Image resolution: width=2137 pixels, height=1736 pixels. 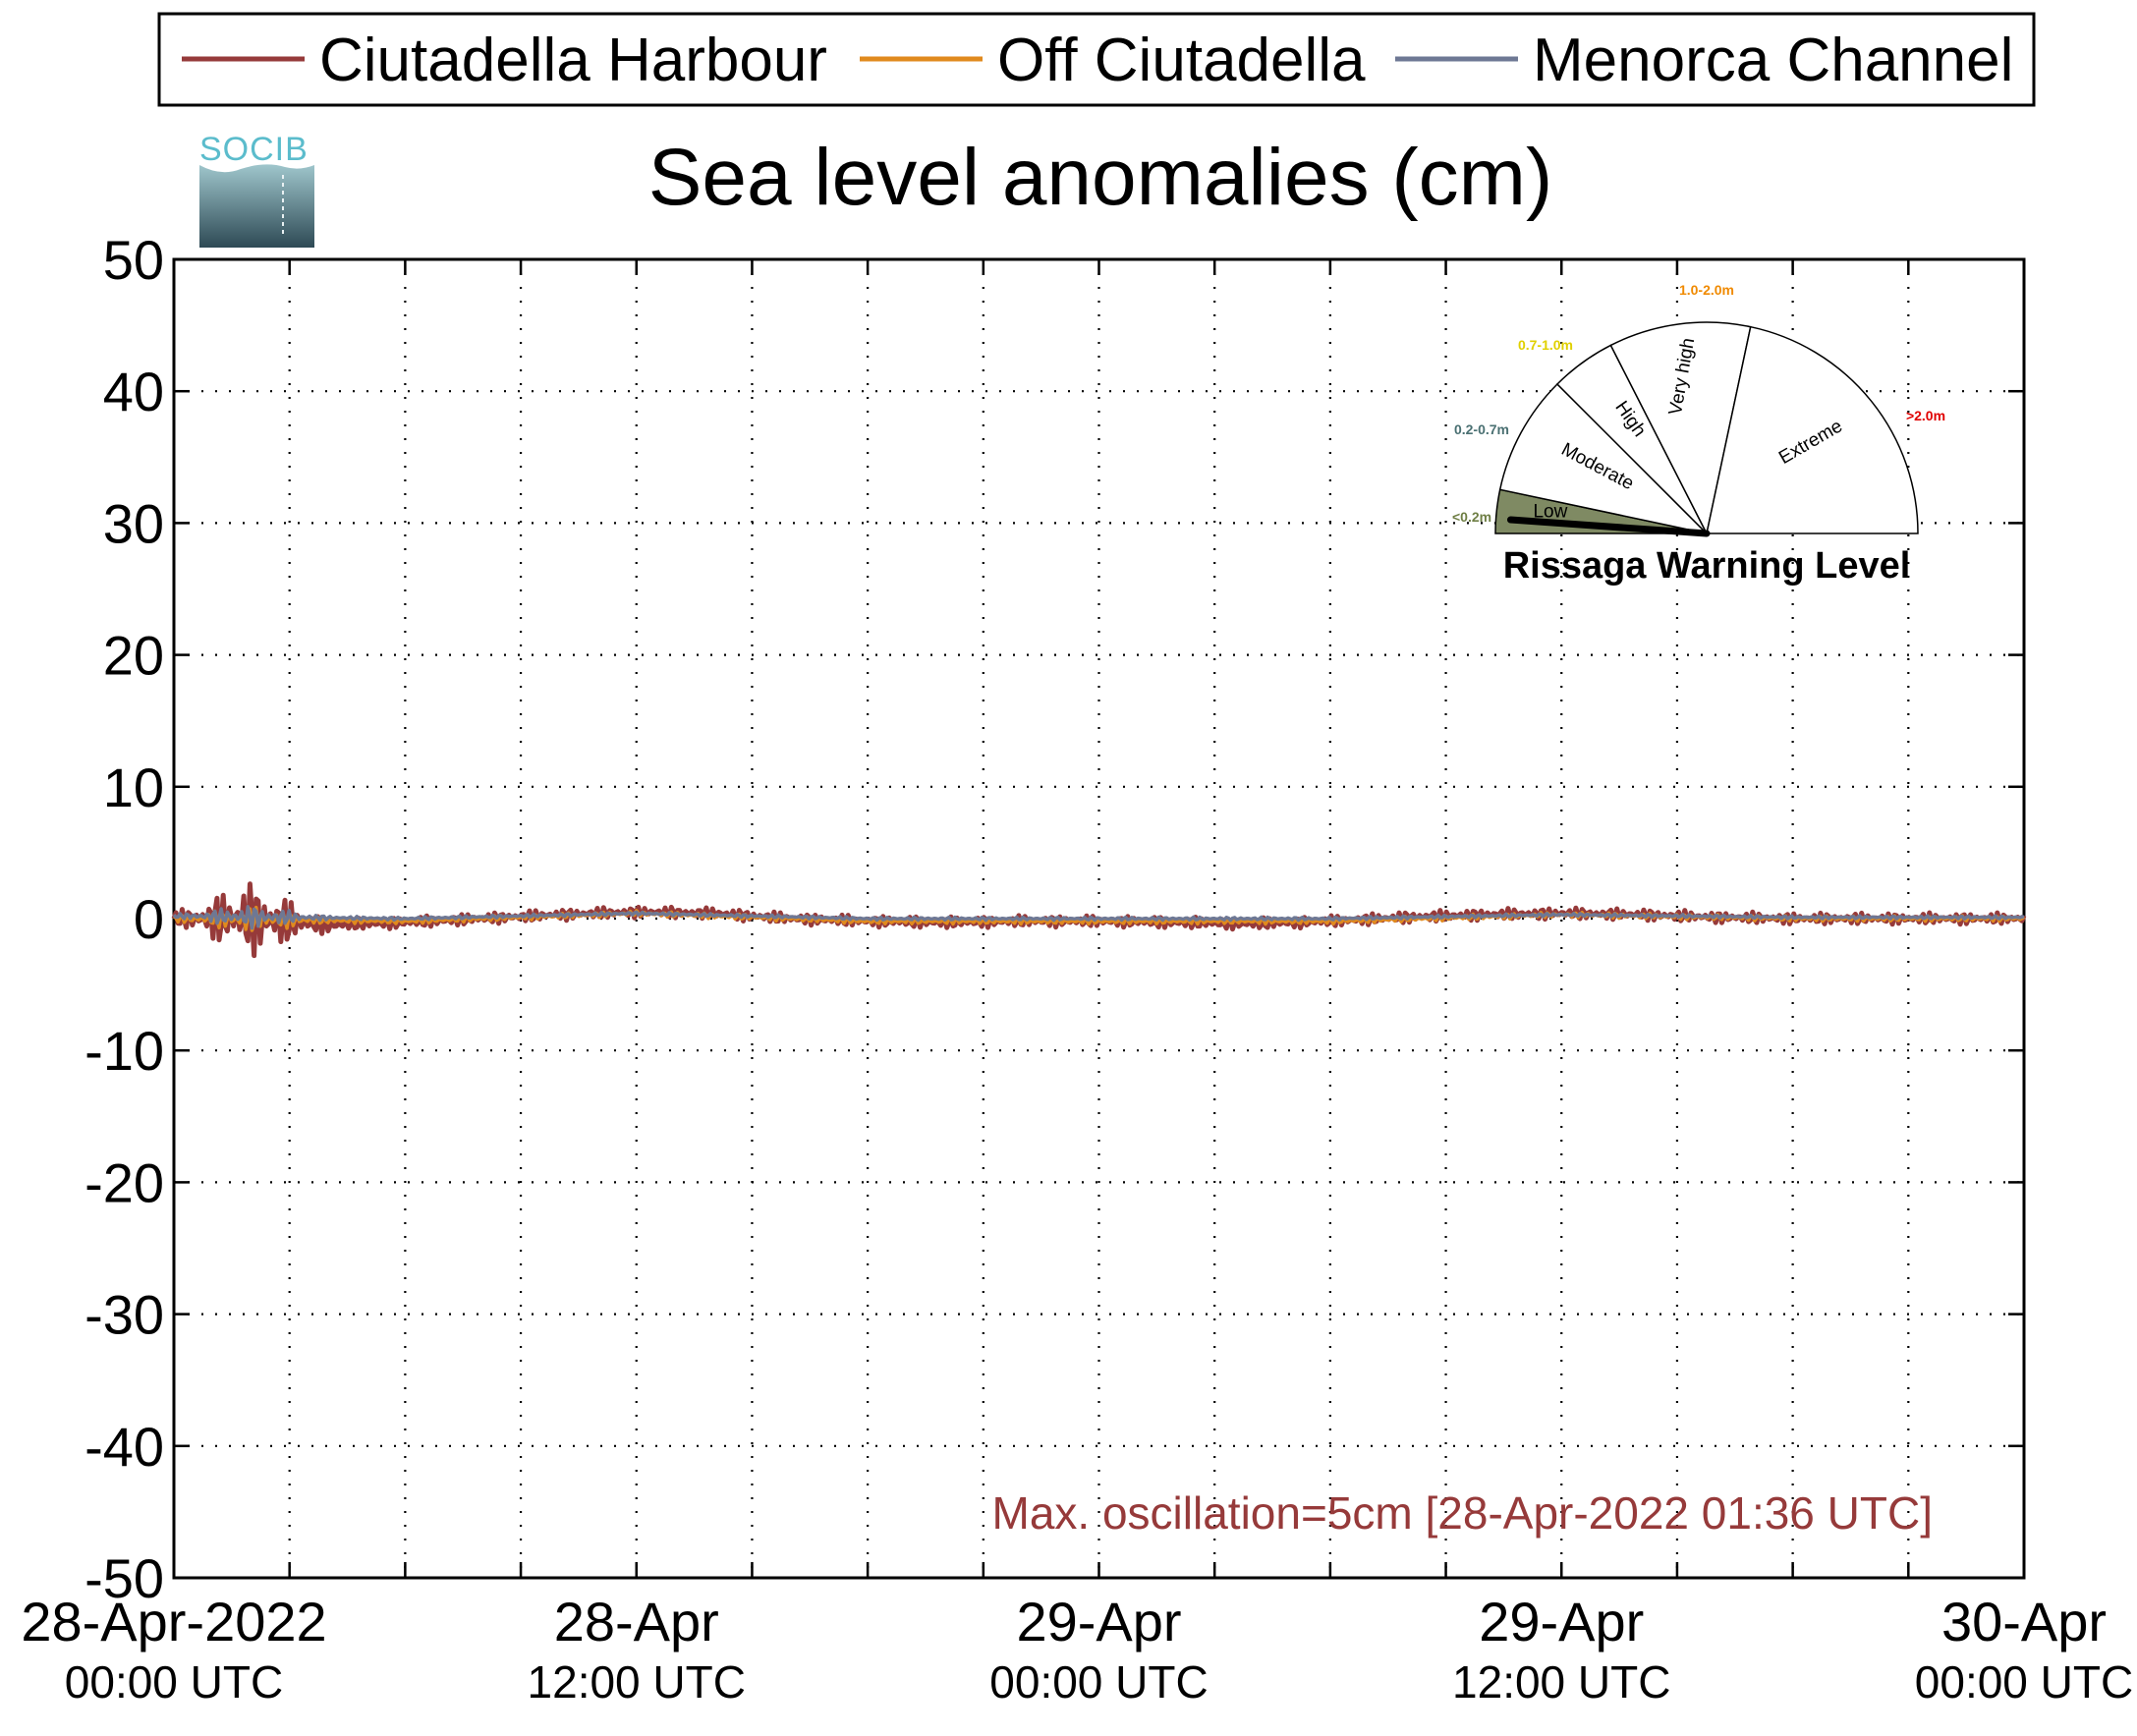 I want to click on y-tick-label: 20, so click(x=133, y=656).